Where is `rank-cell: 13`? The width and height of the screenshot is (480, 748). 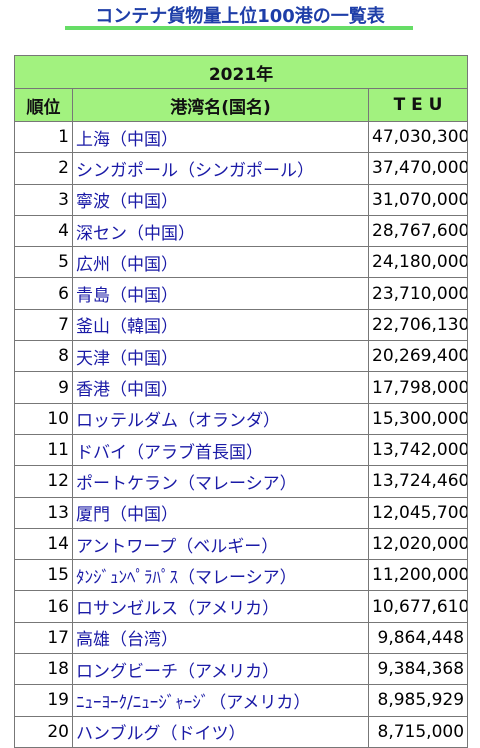
rank-cell: 13 is located at coordinates (43, 512).